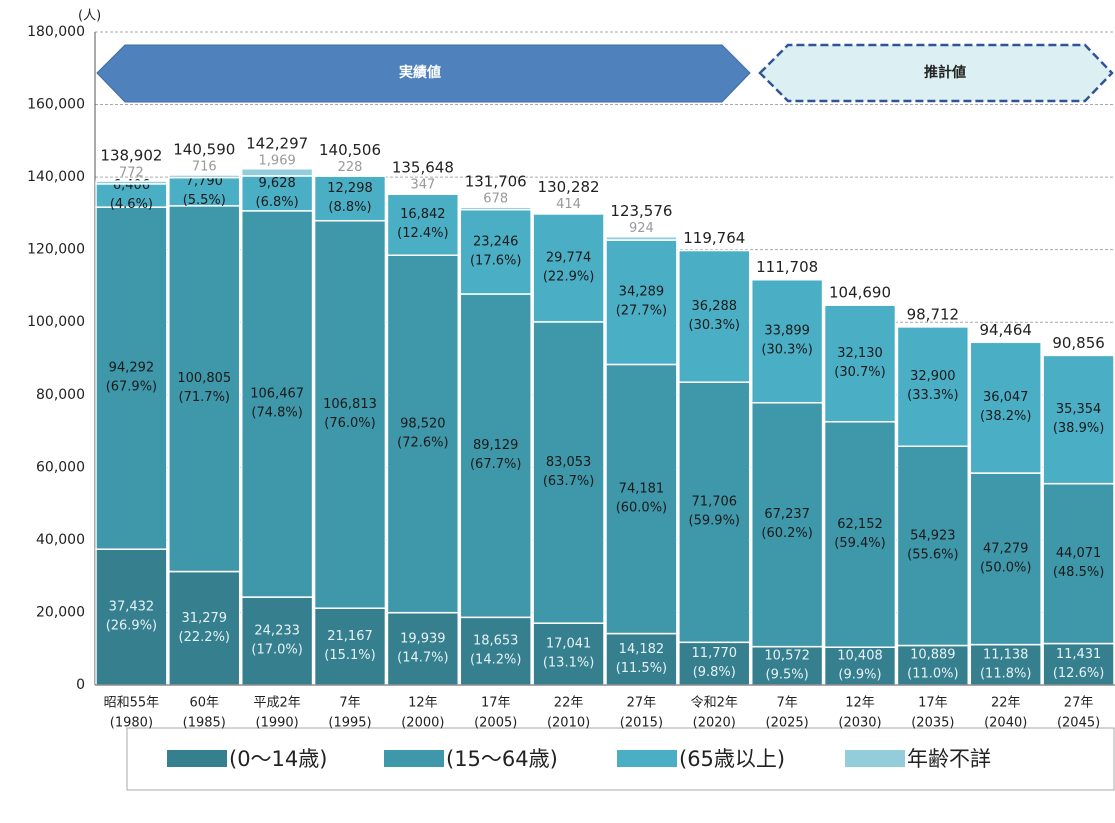 The width and height of the screenshot is (1115, 823). What do you see at coordinates (277, 143) in the screenshot?
I see `total-label: 142,297` at bounding box center [277, 143].